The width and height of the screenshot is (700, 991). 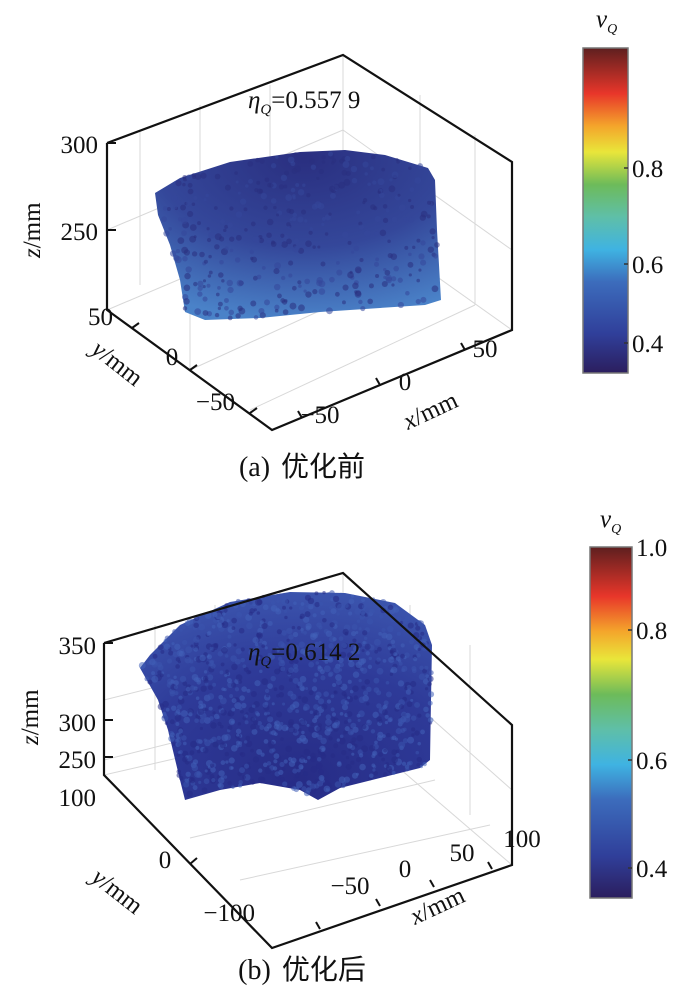 What do you see at coordinates (437, 906) in the screenshot?
I see `x-axis-label: x/mm` at bounding box center [437, 906].